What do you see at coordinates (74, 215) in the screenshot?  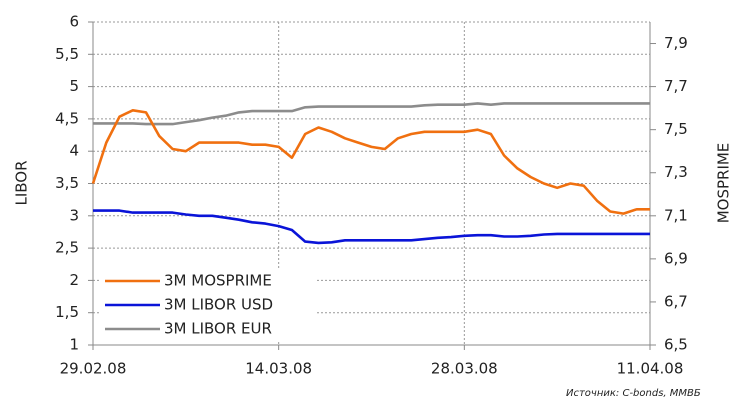 I see `y-tick-label: 3` at bounding box center [74, 215].